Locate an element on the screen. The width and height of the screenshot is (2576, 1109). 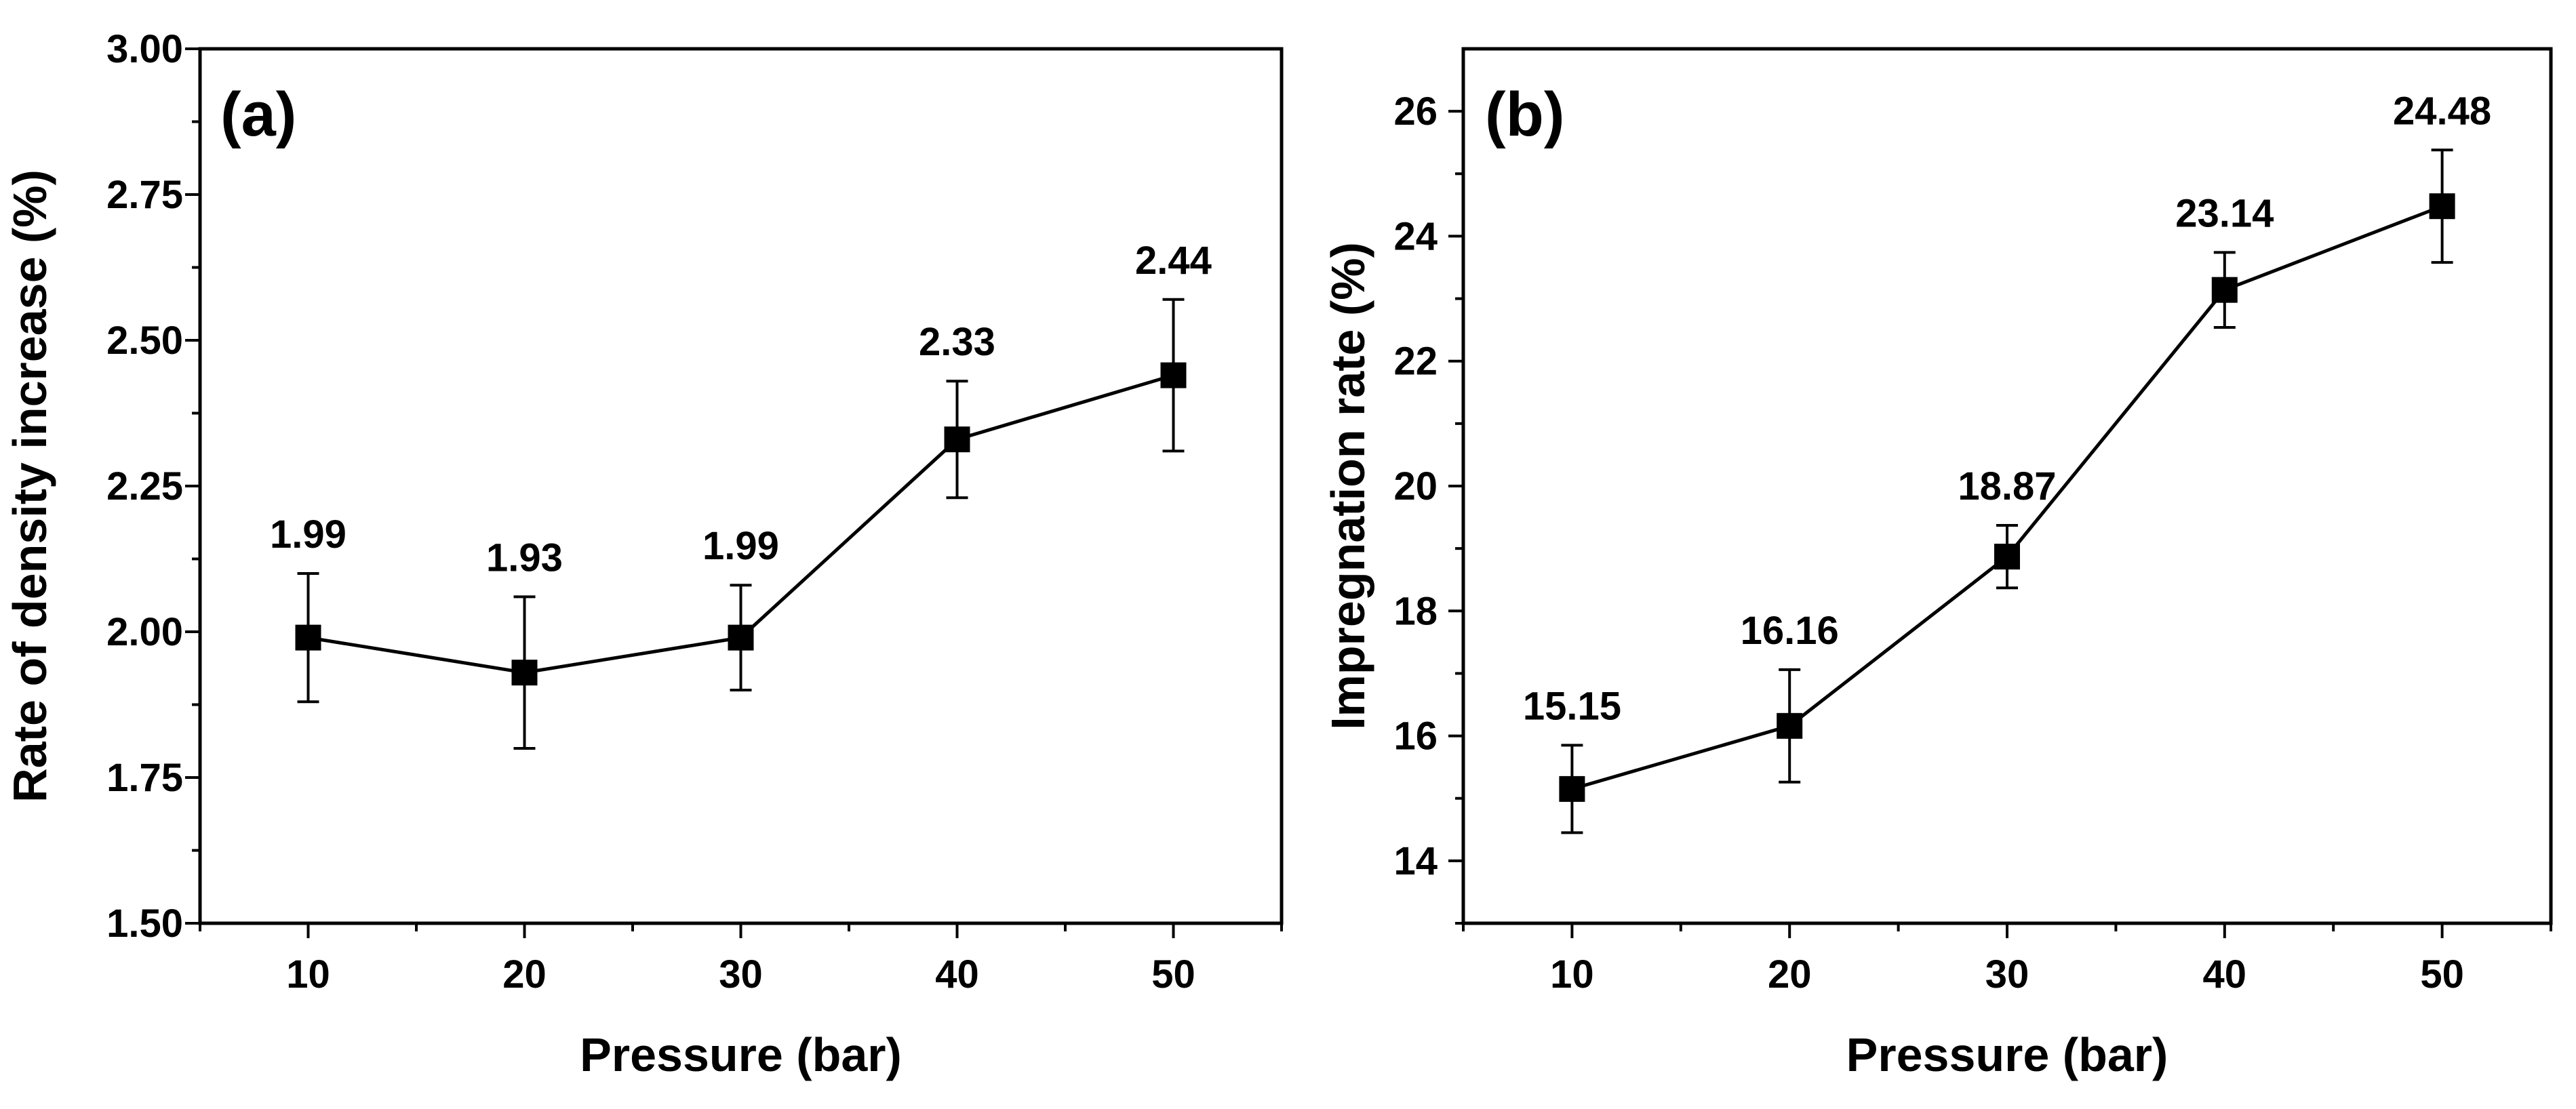
y-tick-label: 2.50 is located at coordinates (145, 341).